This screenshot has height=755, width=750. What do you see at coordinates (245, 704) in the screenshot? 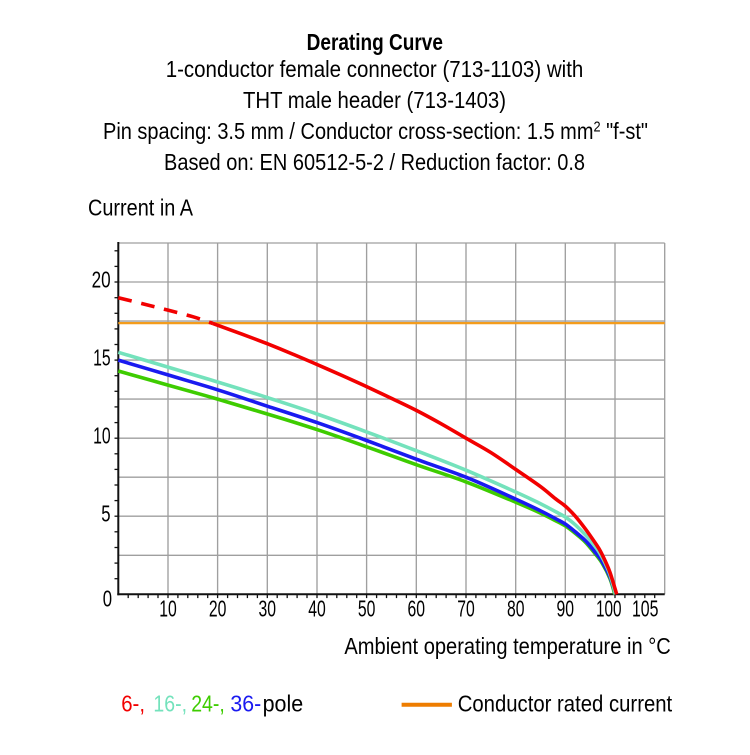
I see `svg-text: 36-` at bounding box center [245, 704].